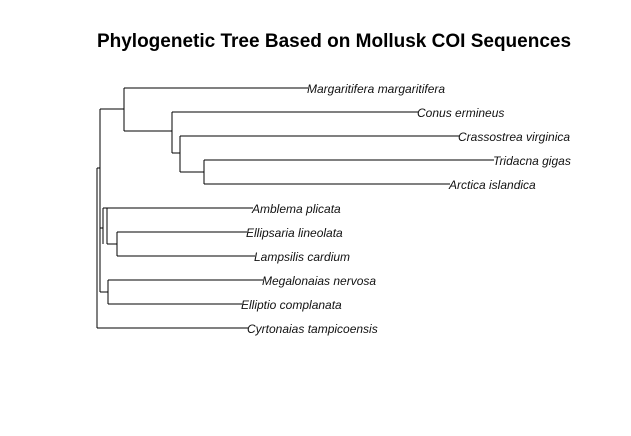  Describe the element at coordinates (460, 113) in the screenshot. I see `tip-label-conus-ermineus: Conus ermineus` at that location.